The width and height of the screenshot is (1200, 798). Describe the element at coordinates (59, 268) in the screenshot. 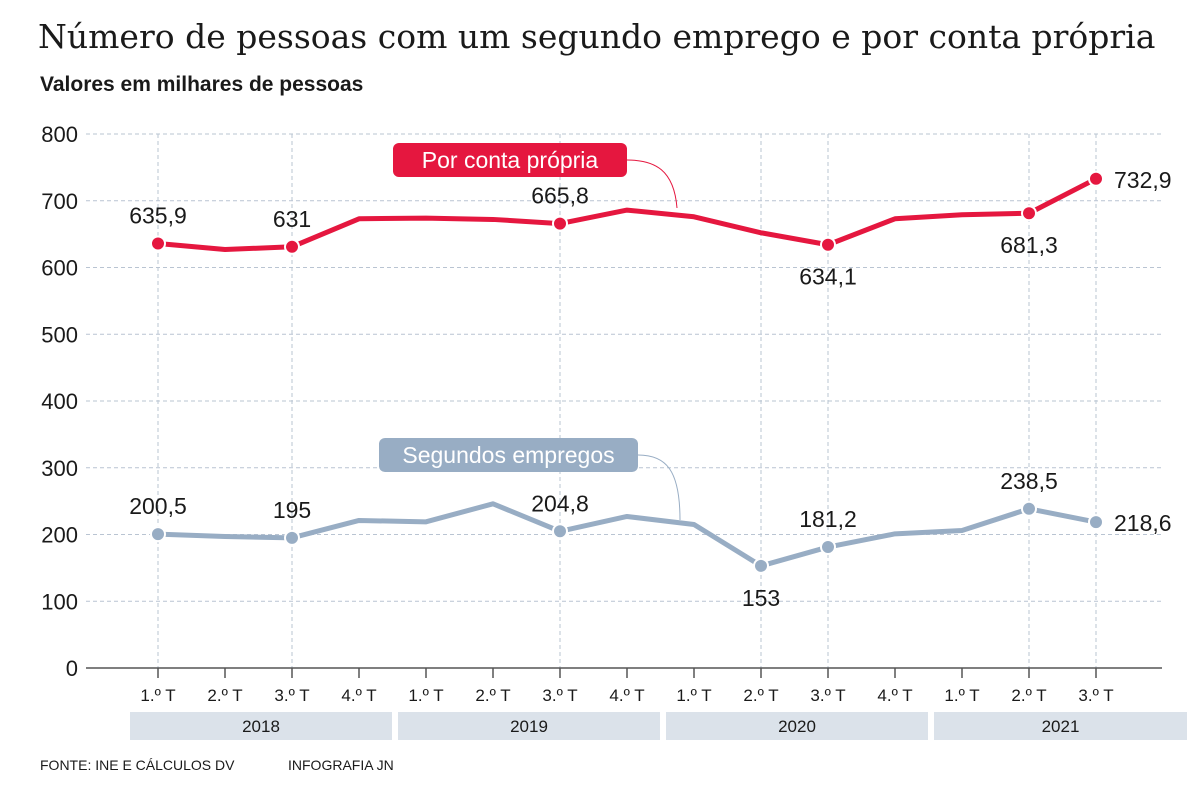

I see `y-tick-label: 600` at that location.